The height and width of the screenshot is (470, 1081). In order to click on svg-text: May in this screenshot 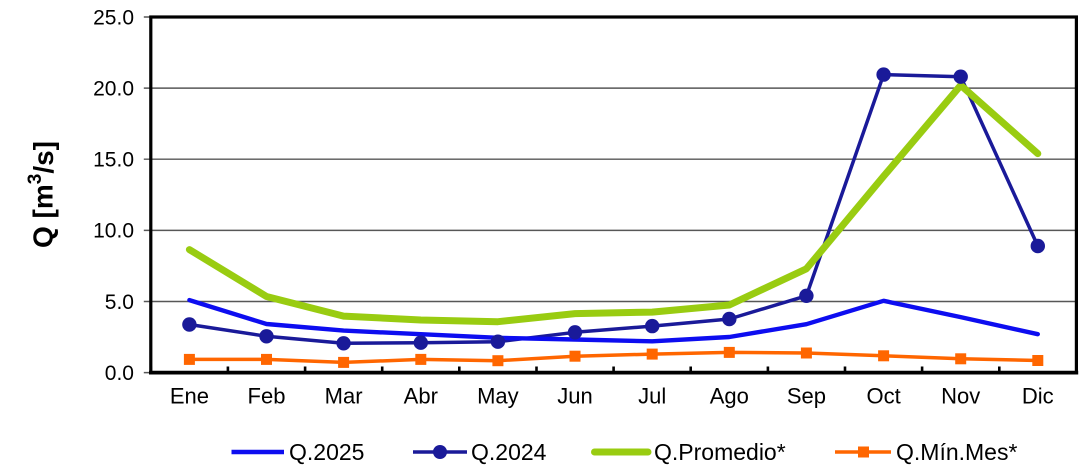, I will do `click(498, 396)`.